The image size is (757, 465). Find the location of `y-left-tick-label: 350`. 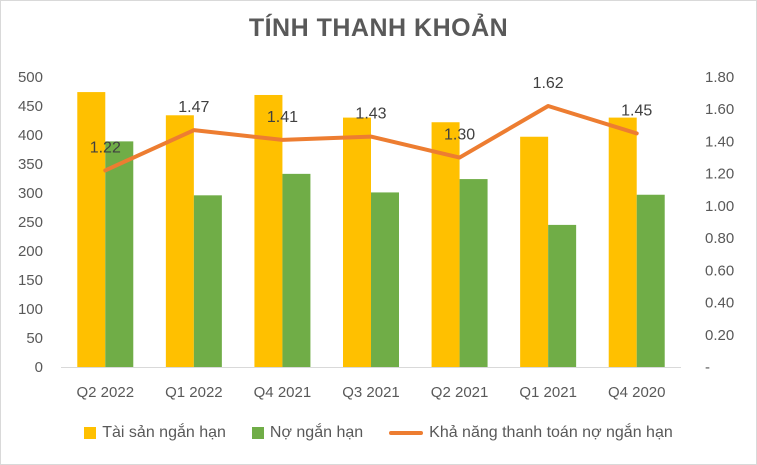

y-left-tick-label: 350 is located at coordinates (30, 164).